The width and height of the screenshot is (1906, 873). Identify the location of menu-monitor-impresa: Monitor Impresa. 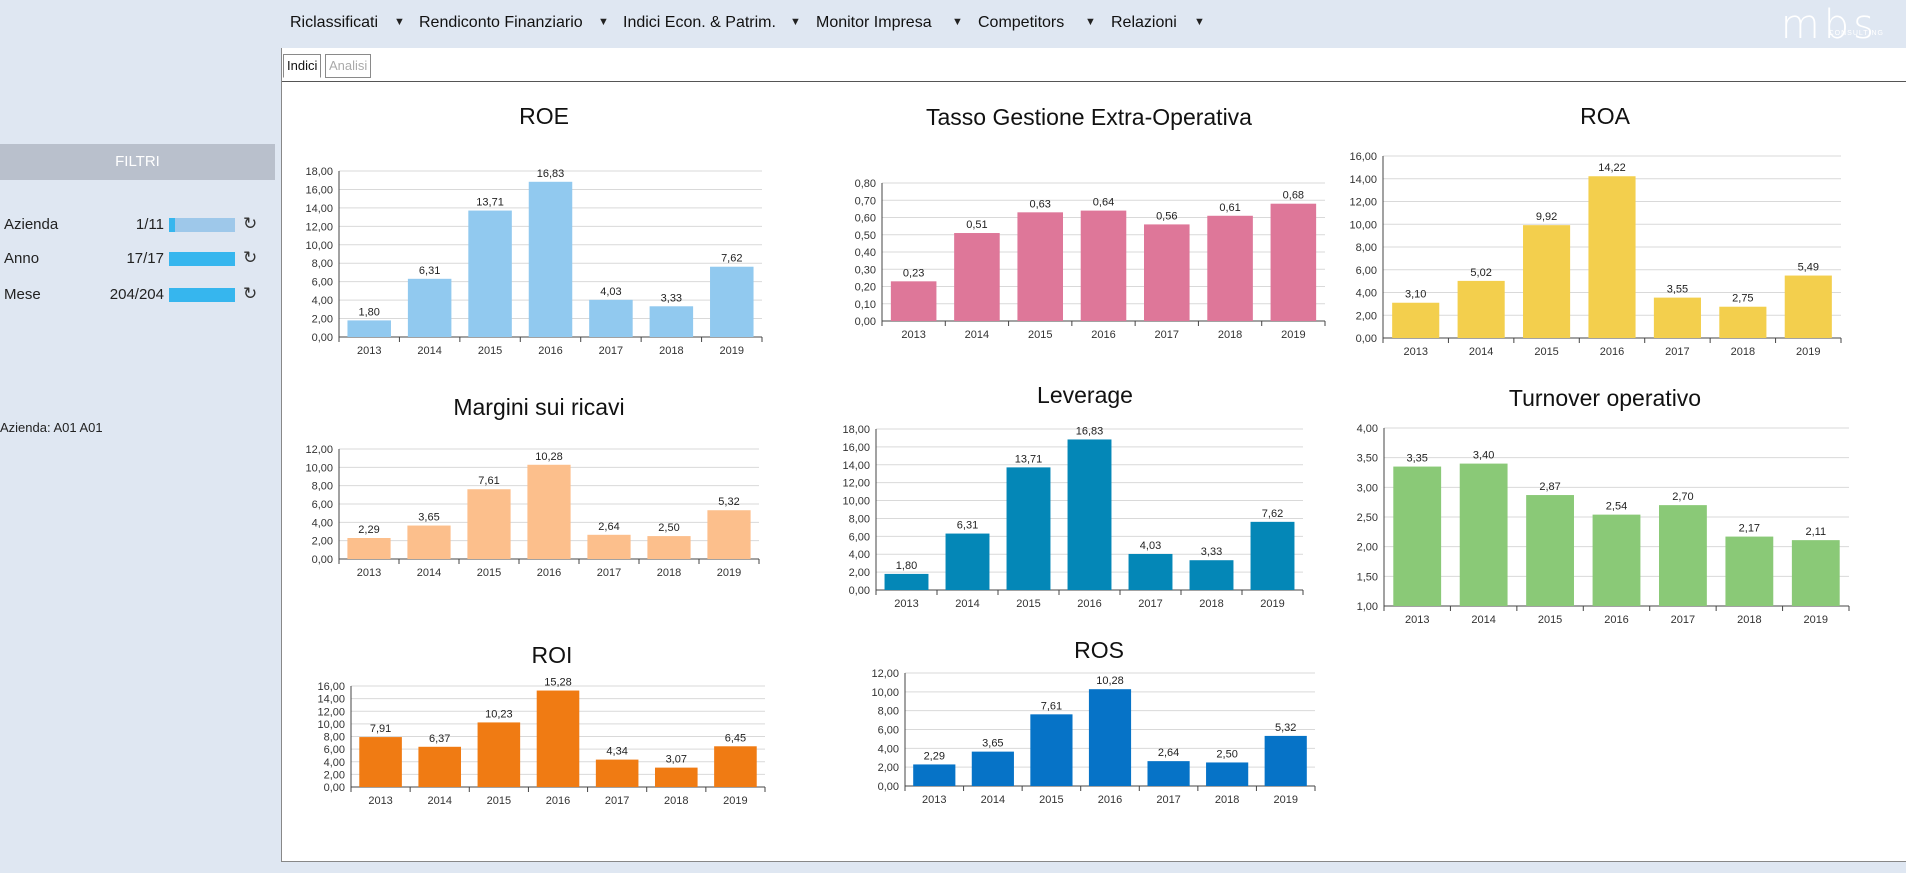
(874, 22).